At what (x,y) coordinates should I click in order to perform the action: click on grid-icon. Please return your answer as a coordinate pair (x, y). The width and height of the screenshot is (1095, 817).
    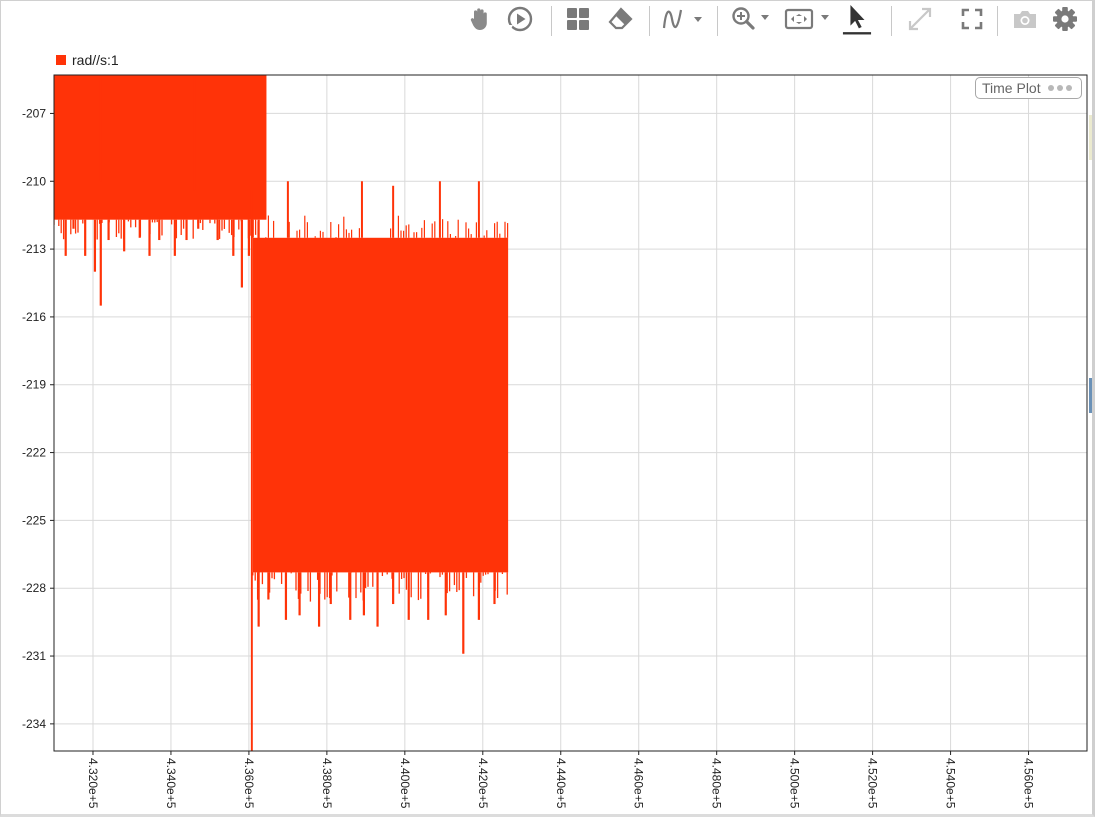
    Looking at the image, I should click on (578, 19).